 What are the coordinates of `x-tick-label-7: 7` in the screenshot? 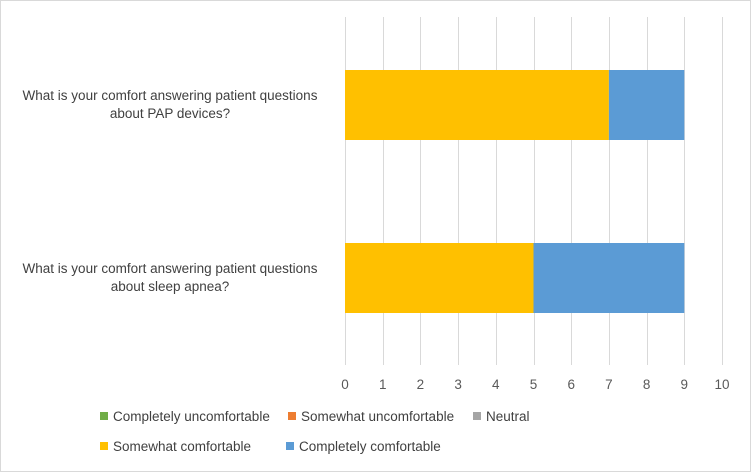 It's located at (609, 384).